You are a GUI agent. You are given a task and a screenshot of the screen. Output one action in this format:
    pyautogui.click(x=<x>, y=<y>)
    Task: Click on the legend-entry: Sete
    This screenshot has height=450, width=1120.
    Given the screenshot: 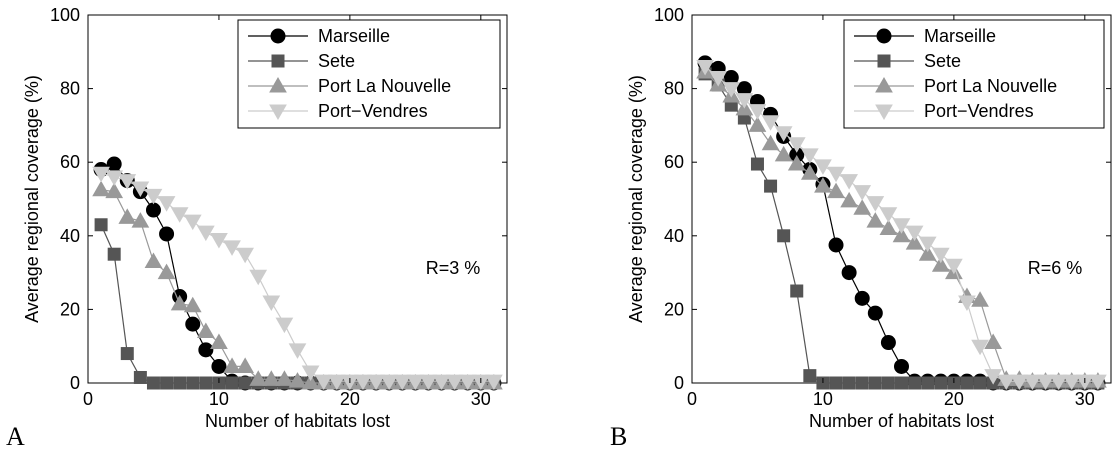 What is the action you would take?
    pyautogui.click(x=907, y=61)
    